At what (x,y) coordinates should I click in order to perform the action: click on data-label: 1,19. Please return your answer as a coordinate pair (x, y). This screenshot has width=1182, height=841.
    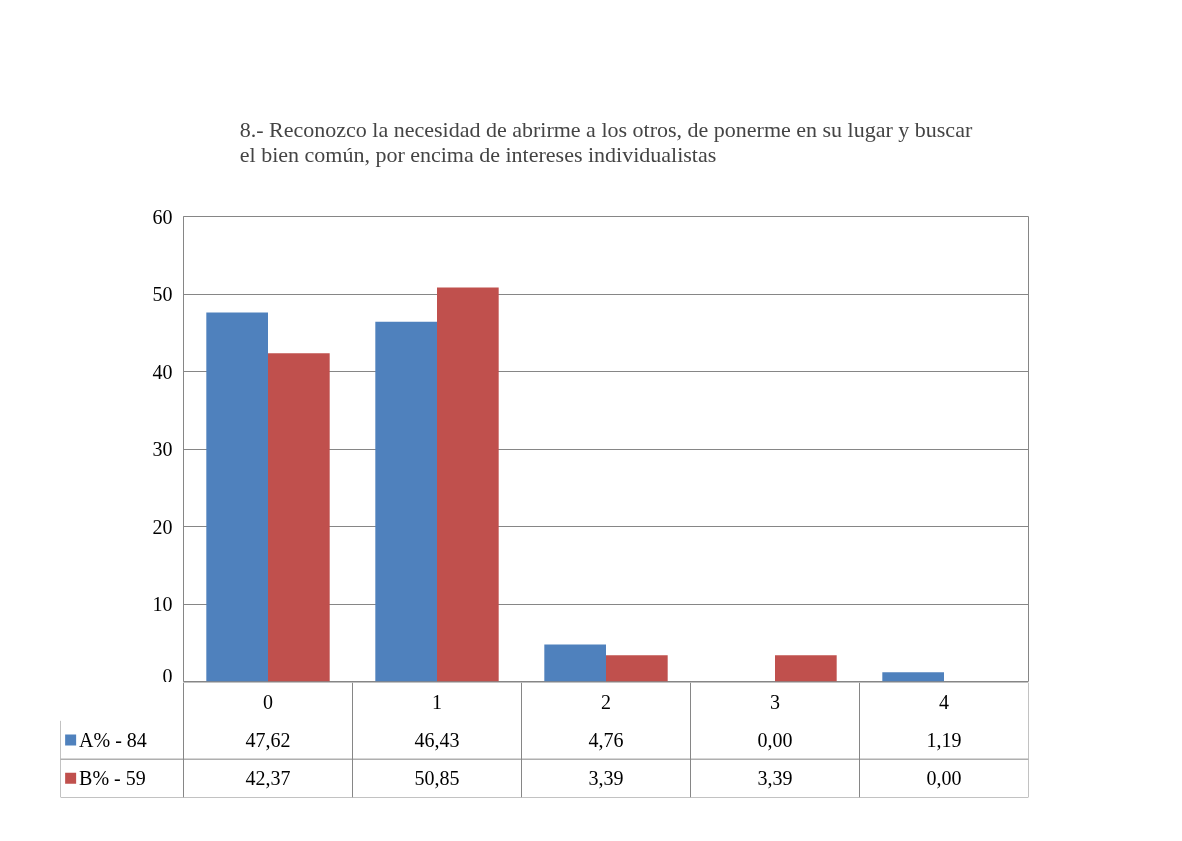
    Looking at the image, I should click on (944, 740).